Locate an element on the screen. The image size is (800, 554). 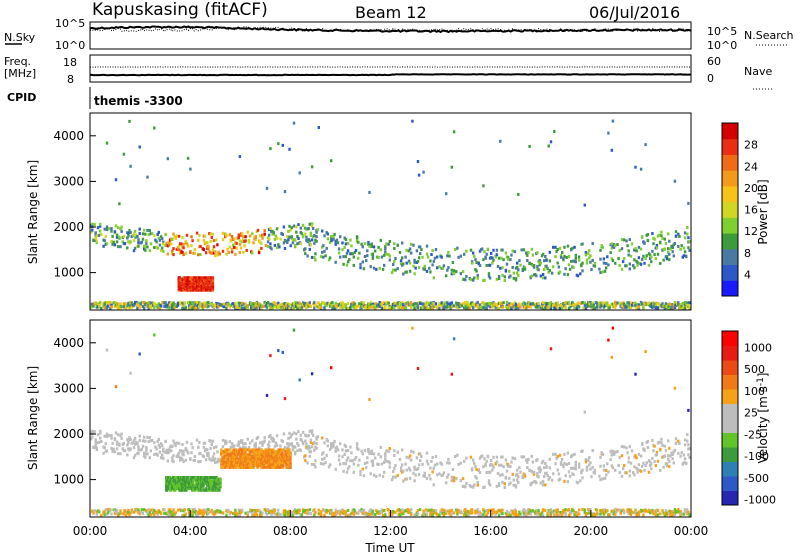
freq-tick-top: 18 is located at coordinates (70, 62).